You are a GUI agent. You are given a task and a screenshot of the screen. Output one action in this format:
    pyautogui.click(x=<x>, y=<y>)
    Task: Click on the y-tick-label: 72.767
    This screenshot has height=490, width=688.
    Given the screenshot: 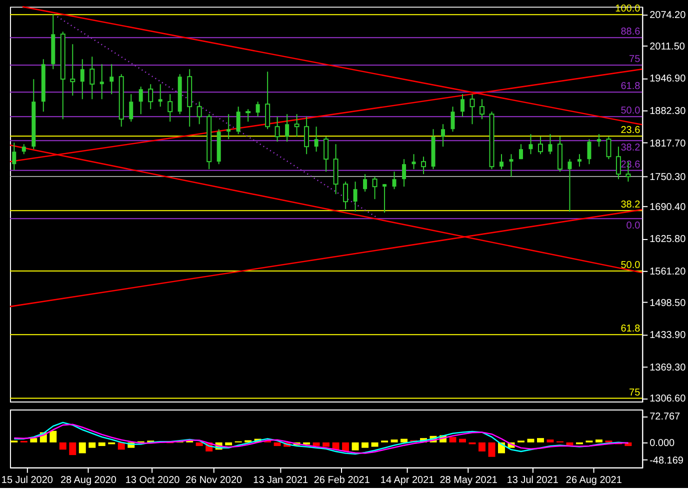 What is the action you would take?
    pyautogui.click(x=665, y=417)
    